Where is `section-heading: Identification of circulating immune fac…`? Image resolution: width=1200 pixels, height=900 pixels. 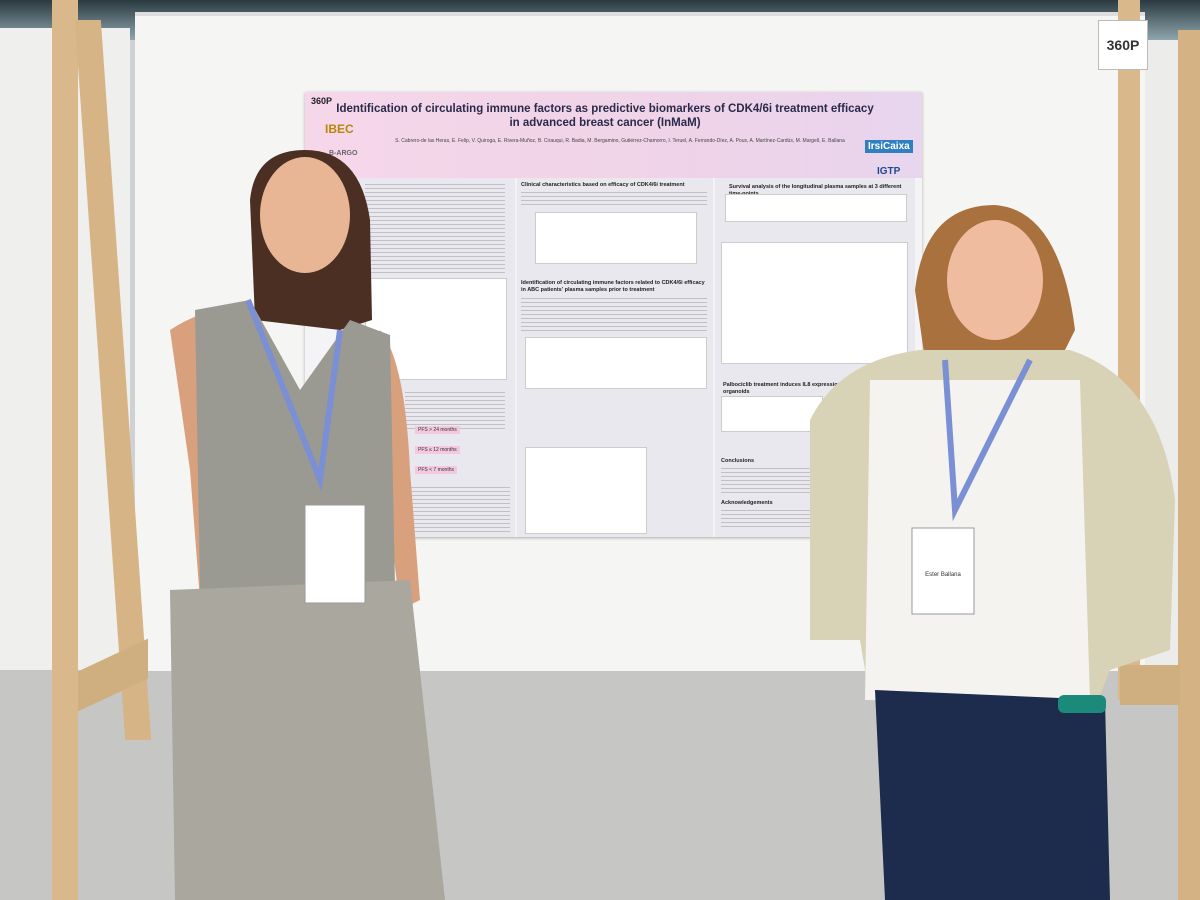 section-heading: Identification of circulating immune fac… is located at coordinates (613, 286).